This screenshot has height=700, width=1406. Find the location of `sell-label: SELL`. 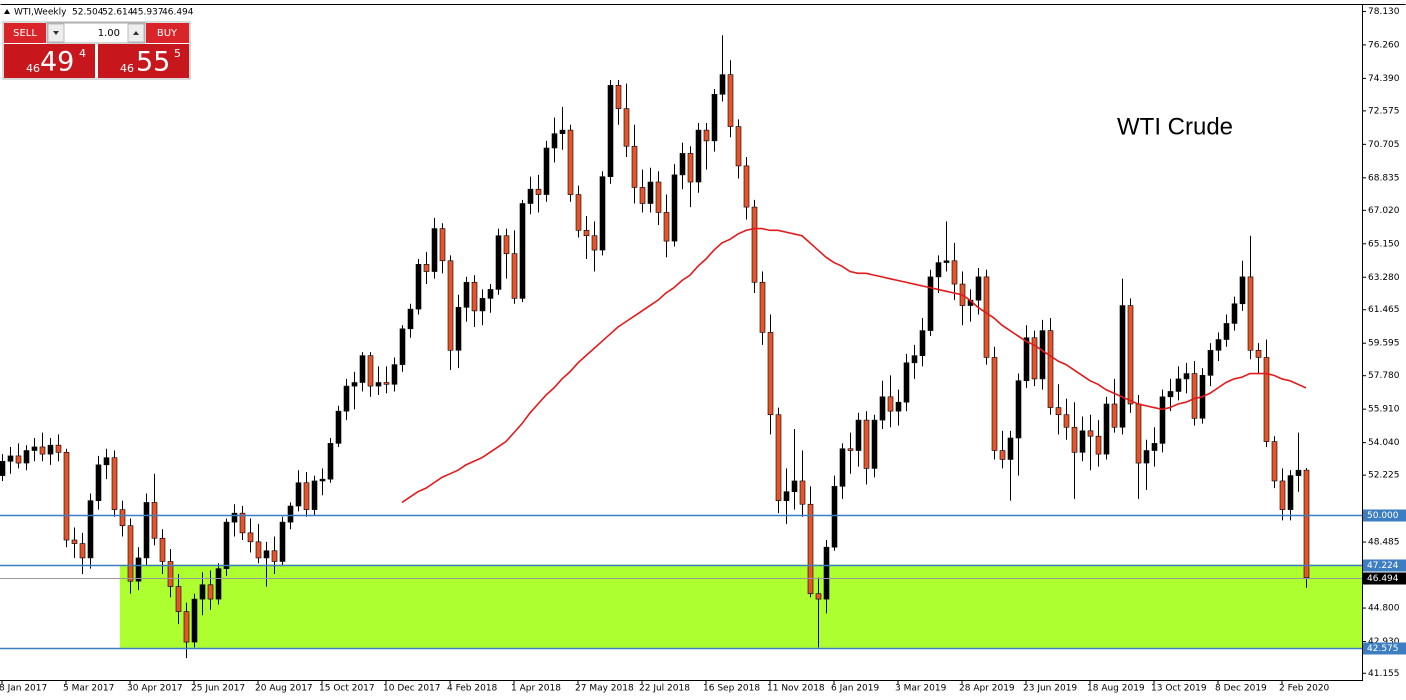

sell-label: SELL is located at coordinates (25, 33).